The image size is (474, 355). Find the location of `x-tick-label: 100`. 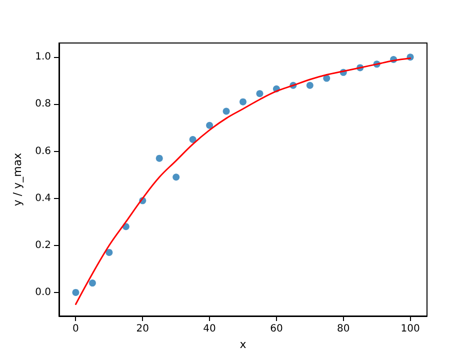

x-tick-label: 100 is located at coordinates (410, 329).